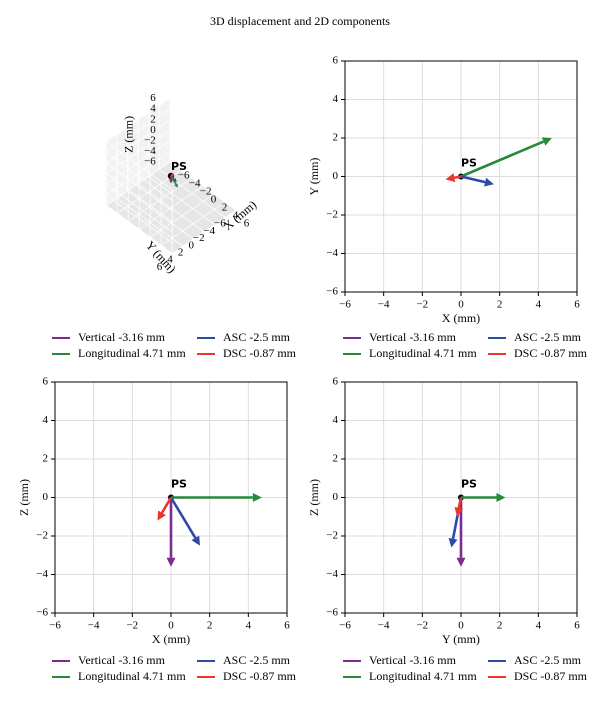  Describe the element at coordinates (199, 238) in the screenshot. I see `panel-3d-ytick-label: −2` at that location.